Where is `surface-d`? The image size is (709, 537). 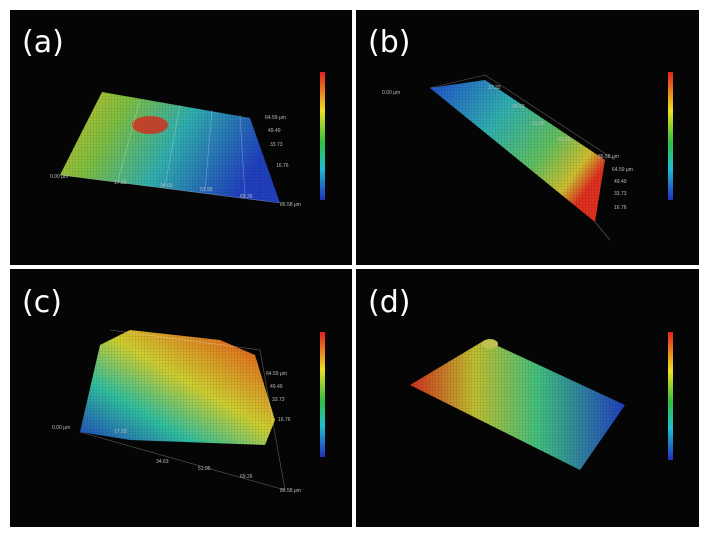 surface-d is located at coordinates (517, 404).